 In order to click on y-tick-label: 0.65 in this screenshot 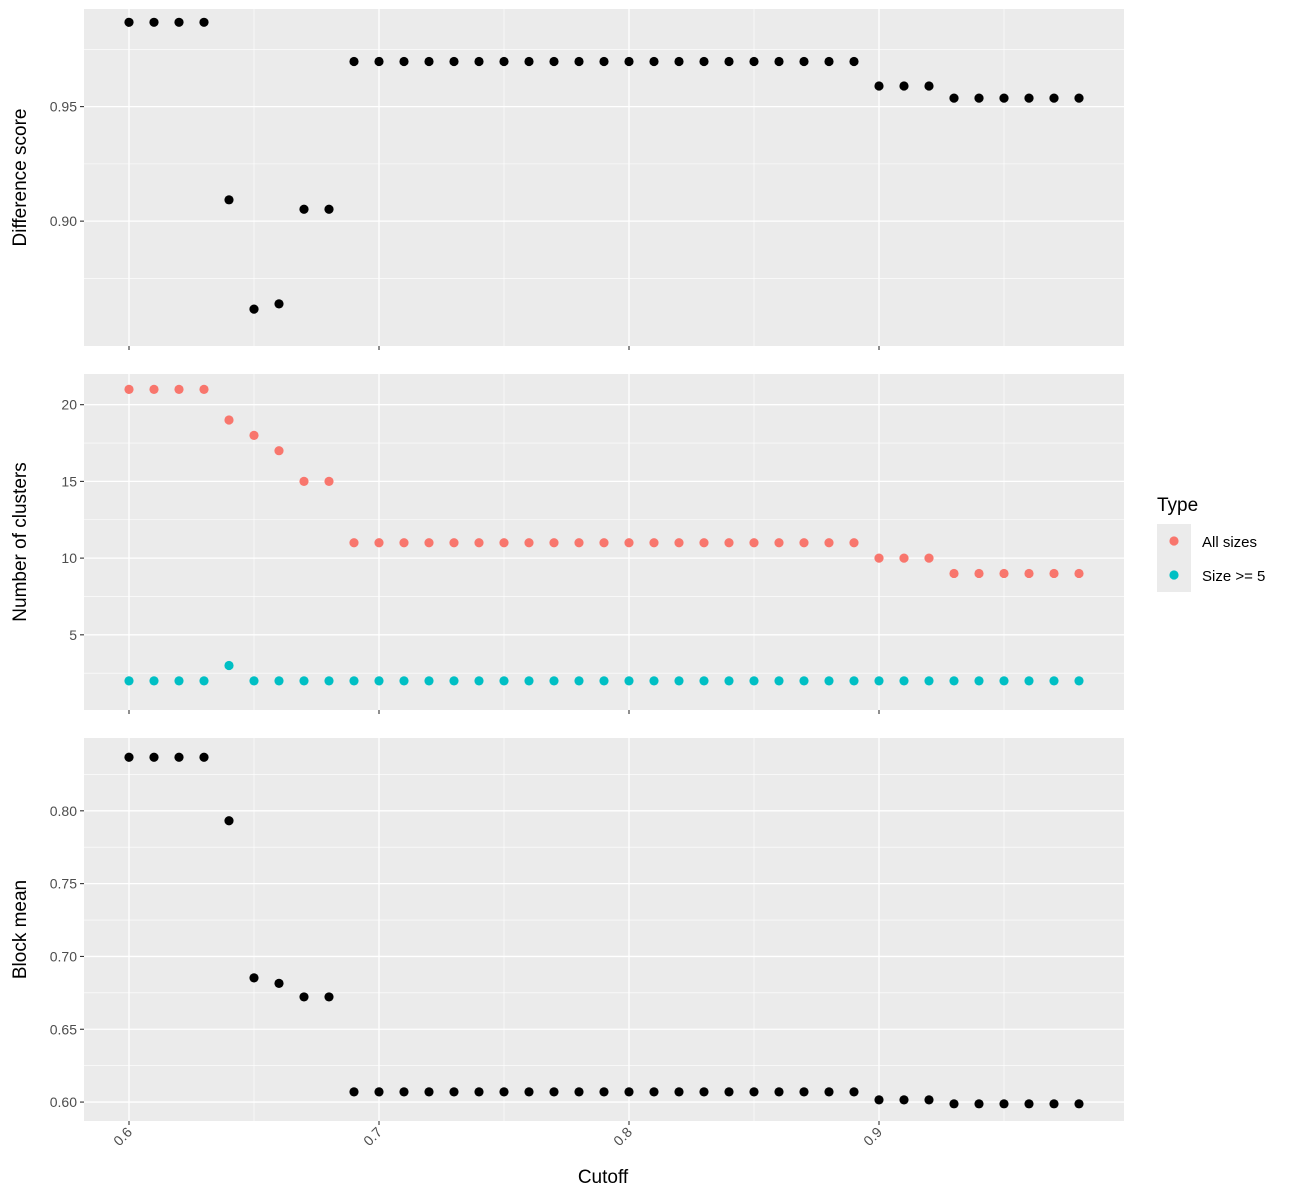, I will do `click(63, 1029)`.